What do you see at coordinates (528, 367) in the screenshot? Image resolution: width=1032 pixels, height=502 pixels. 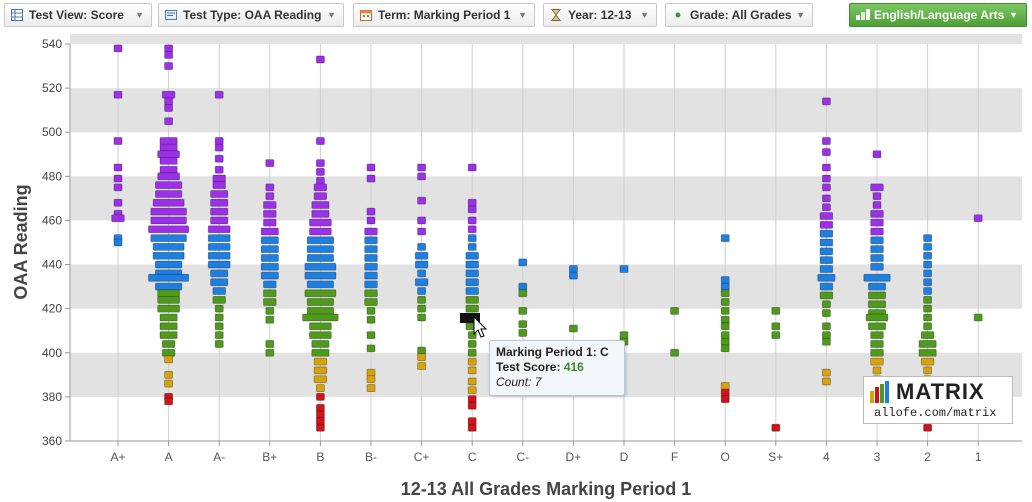 I see `tooltip-score-label: Test Score:` at bounding box center [528, 367].